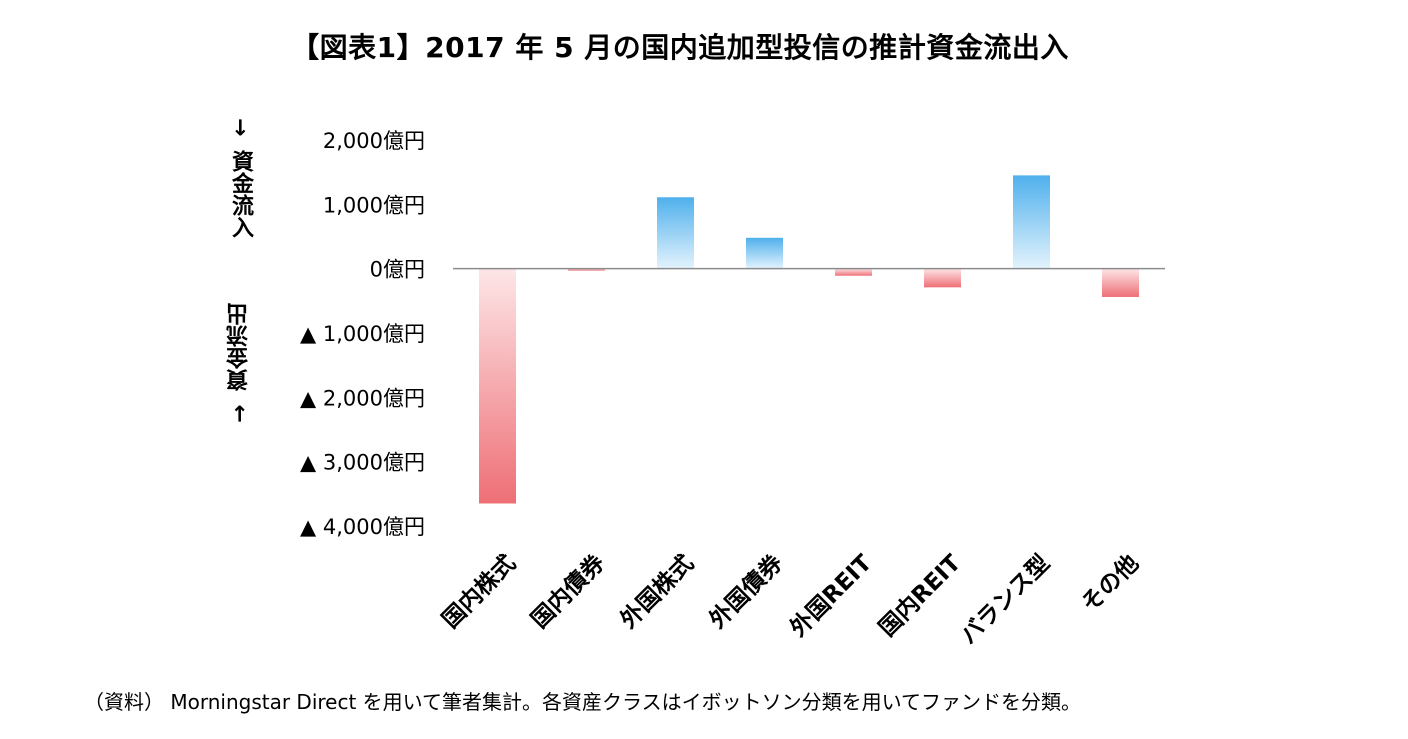  What do you see at coordinates (362, 527) in the screenshot?
I see `y-tick-label: ▲ 4,000億円` at bounding box center [362, 527].